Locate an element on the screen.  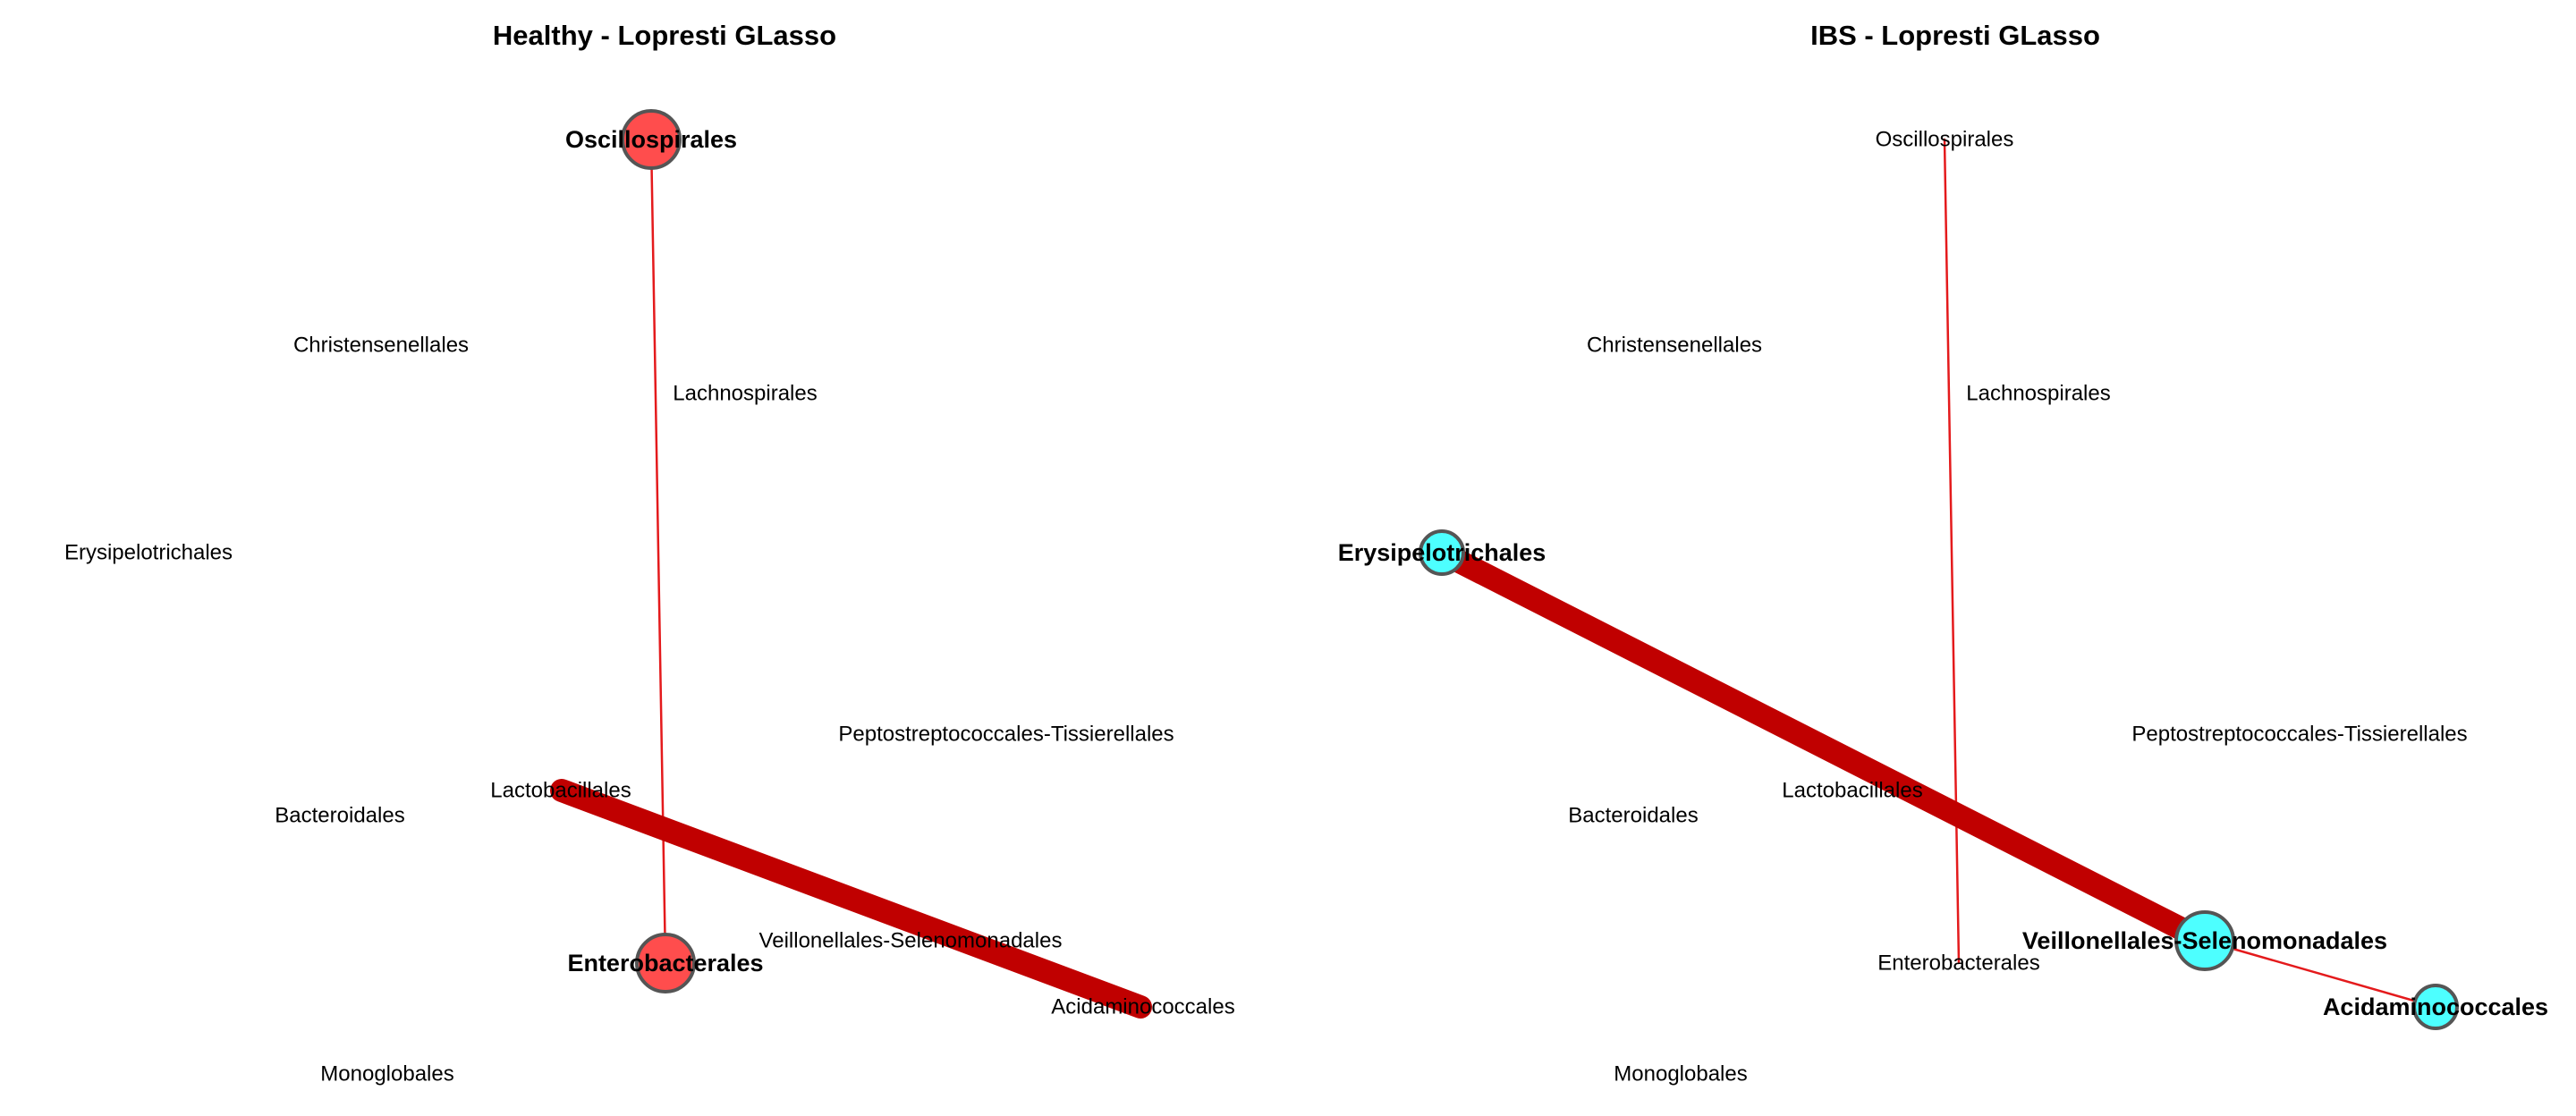
node-erysipelotrichales is located at coordinates (1442, 552).